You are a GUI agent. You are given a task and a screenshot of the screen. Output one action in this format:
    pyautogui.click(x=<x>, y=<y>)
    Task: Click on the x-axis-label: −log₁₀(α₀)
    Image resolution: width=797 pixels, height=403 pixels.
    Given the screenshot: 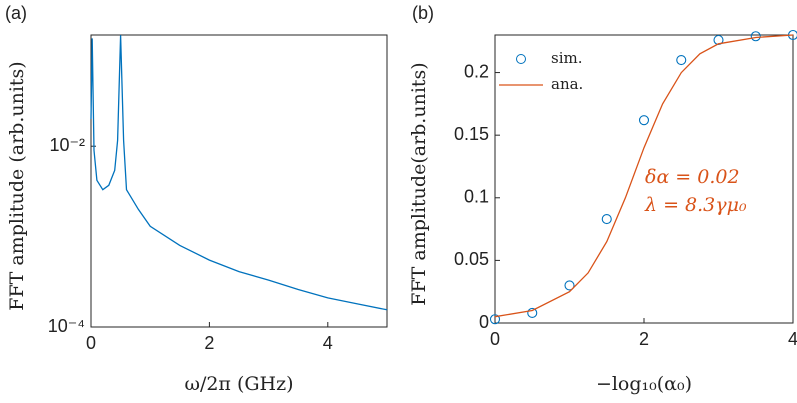 What is the action you would take?
    pyautogui.click(x=644, y=384)
    